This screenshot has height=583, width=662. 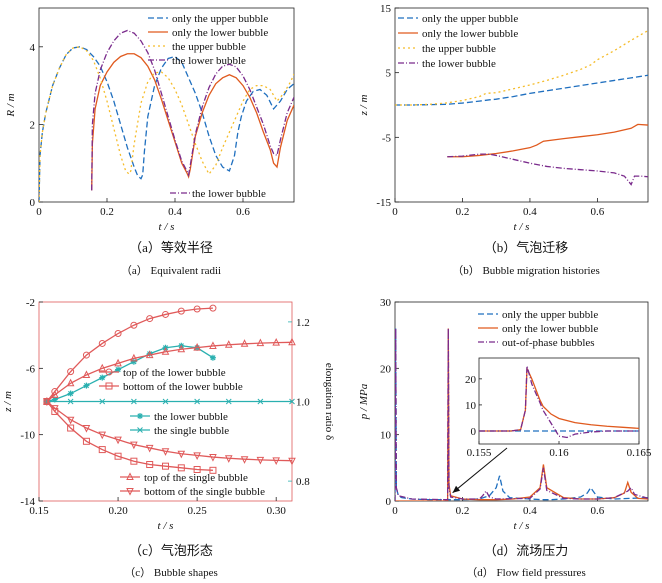 I want to click on legend-label-c-5: bottom of the single bubble, so click(x=204, y=492).